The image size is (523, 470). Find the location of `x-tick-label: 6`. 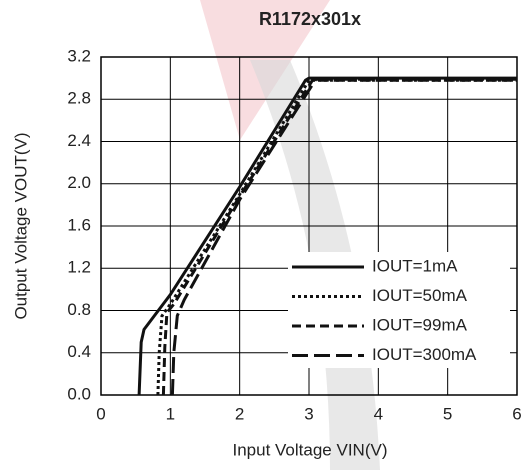

x-tick-label: 6 is located at coordinates (516, 413).